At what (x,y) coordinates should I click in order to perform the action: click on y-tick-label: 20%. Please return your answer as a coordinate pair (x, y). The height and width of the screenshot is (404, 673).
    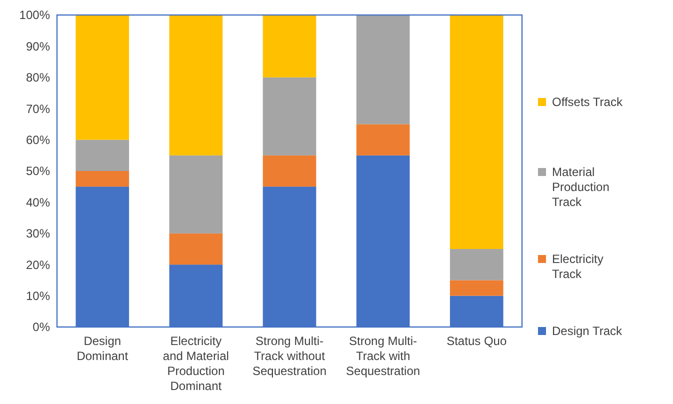
    Looking at the image, I should click on (38, 265).